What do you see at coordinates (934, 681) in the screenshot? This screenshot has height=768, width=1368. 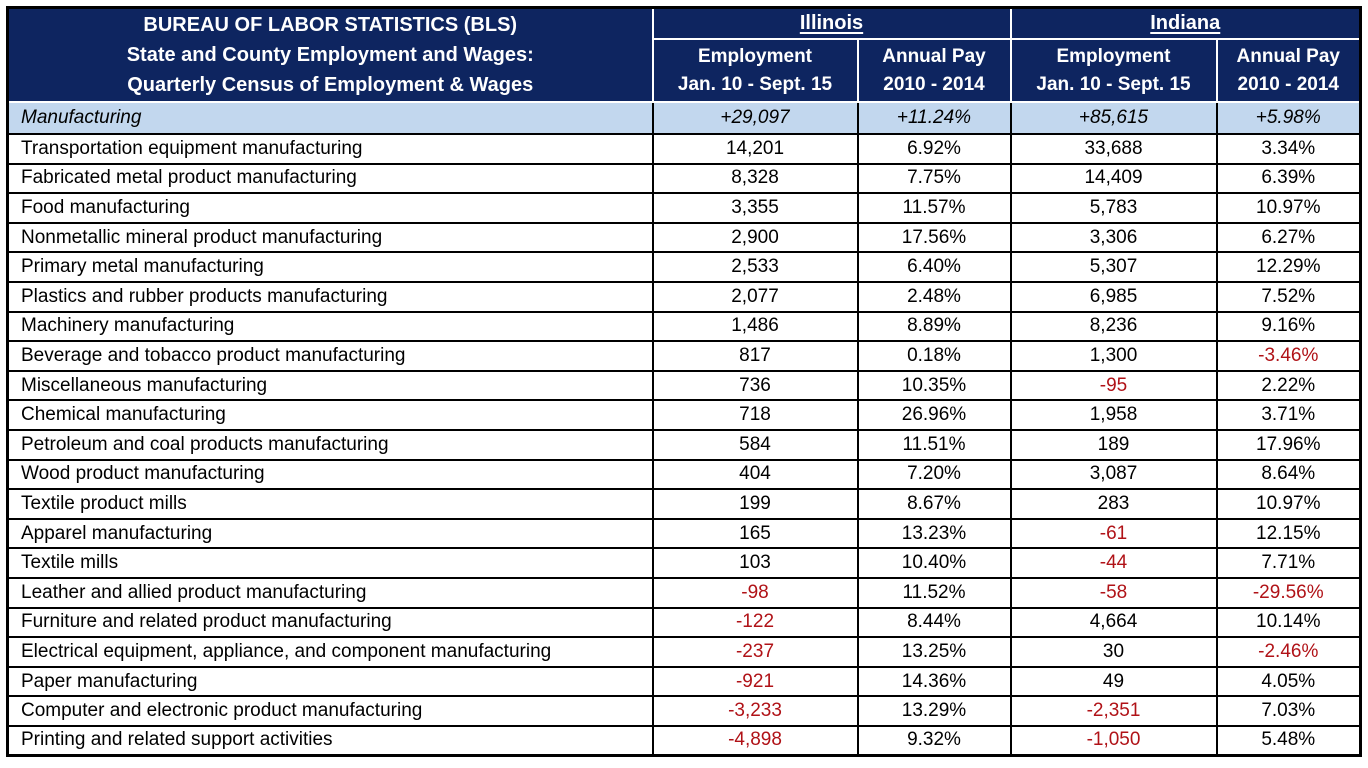 I see `il-annual-pay-value: 14.36%` at bounding box center [934, 681].